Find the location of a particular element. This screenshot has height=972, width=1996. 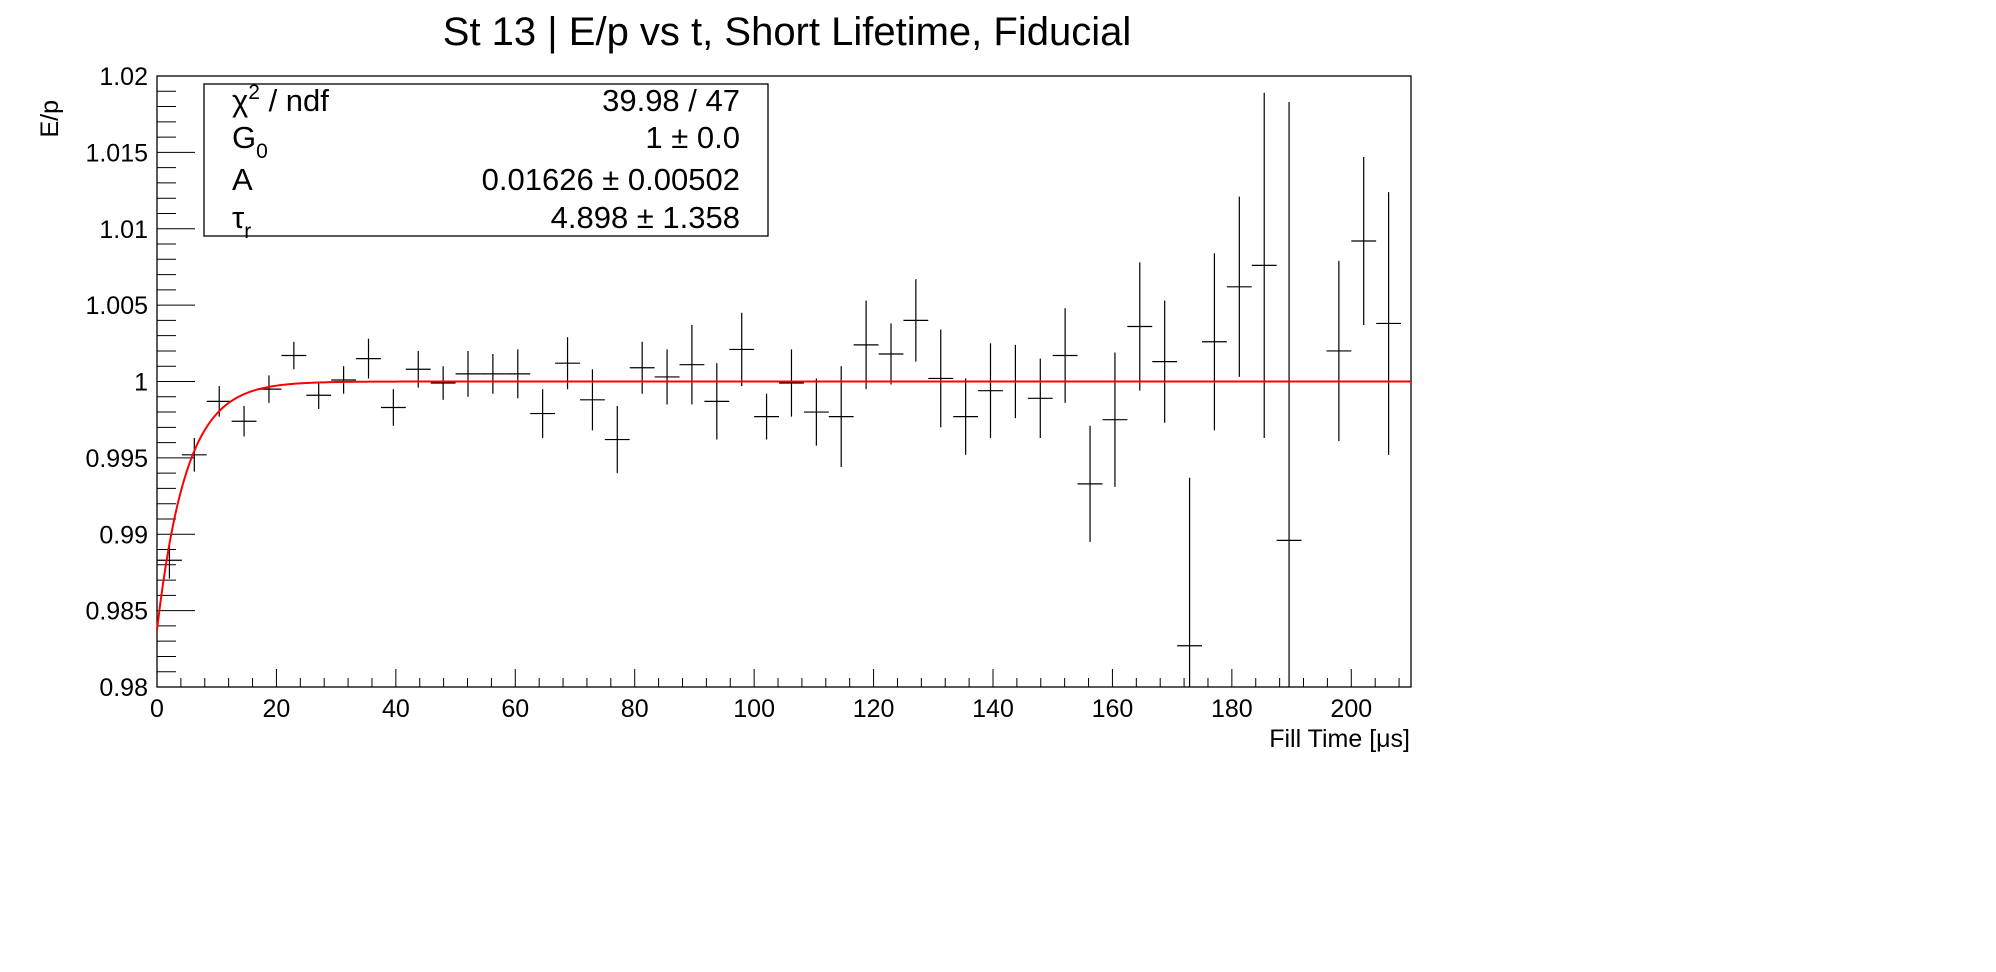

y-axis-label: E/p is located at coordinates (50, 119).